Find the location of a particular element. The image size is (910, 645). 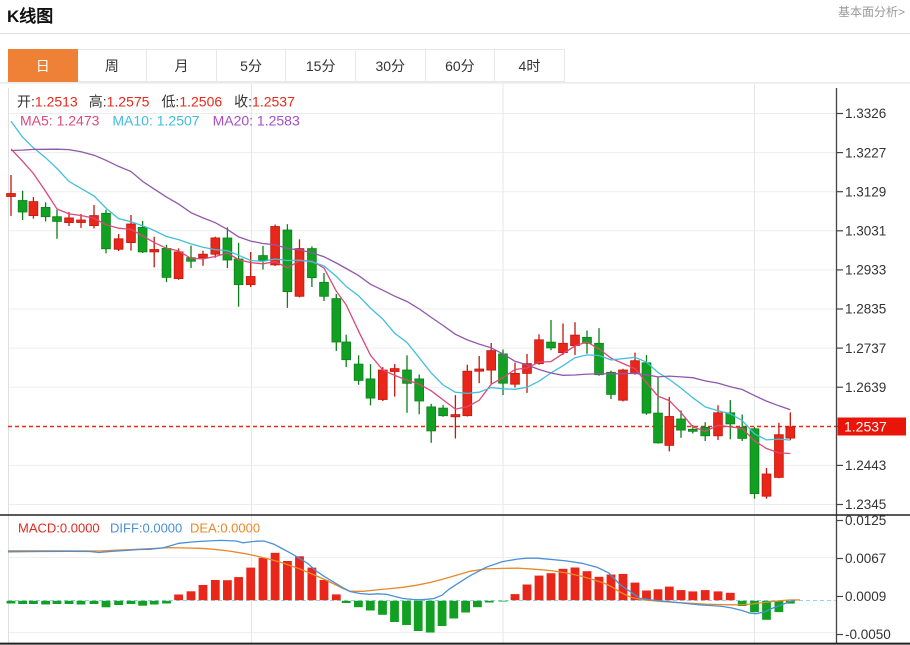

svg-text: 1.3031 is located at coordinates (865, 231).